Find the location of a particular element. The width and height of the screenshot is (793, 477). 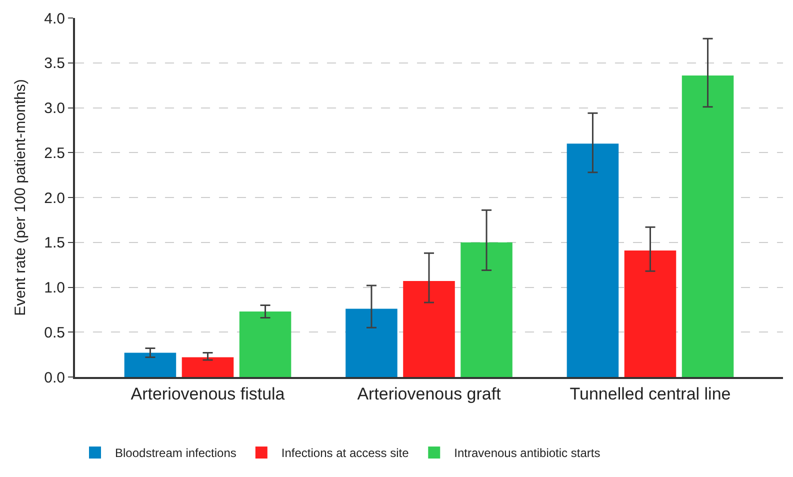

legend-label: Infections at access site is located at coordinates (345, 453).